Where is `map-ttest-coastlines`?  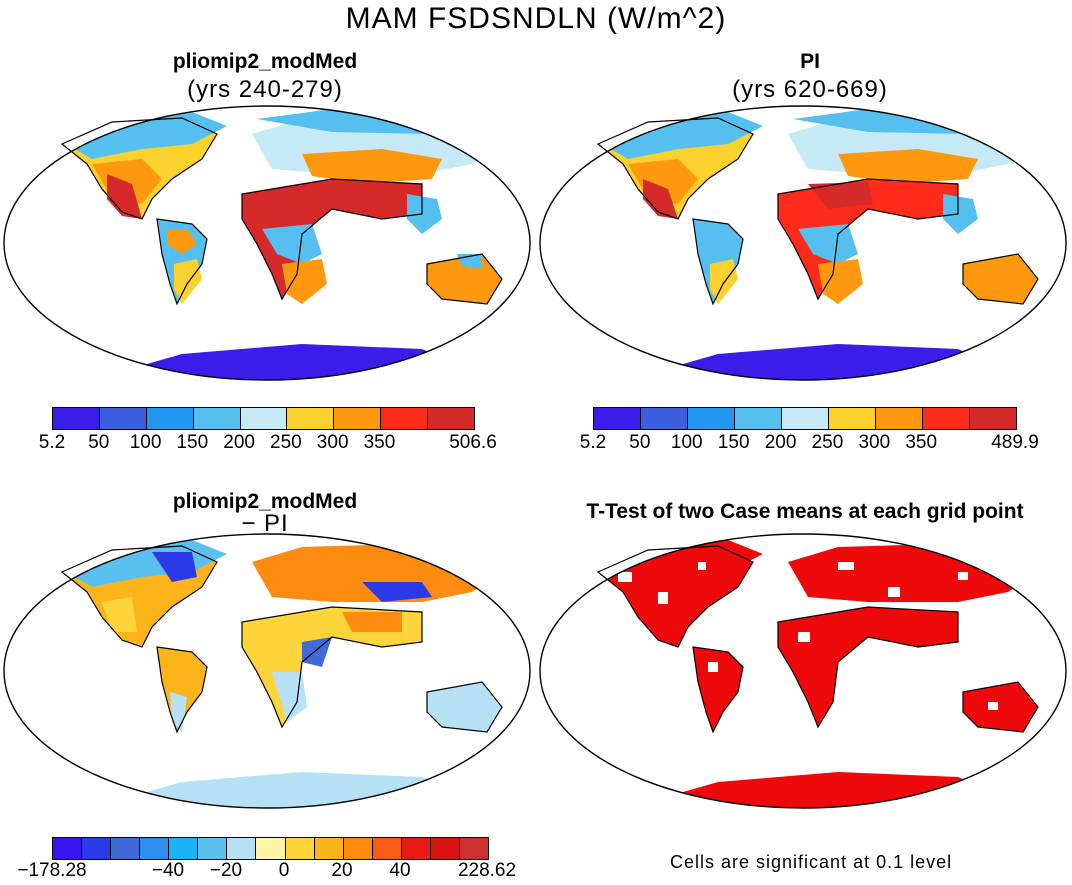
map-ttest-coastlines is located at coordinates (817, 639).